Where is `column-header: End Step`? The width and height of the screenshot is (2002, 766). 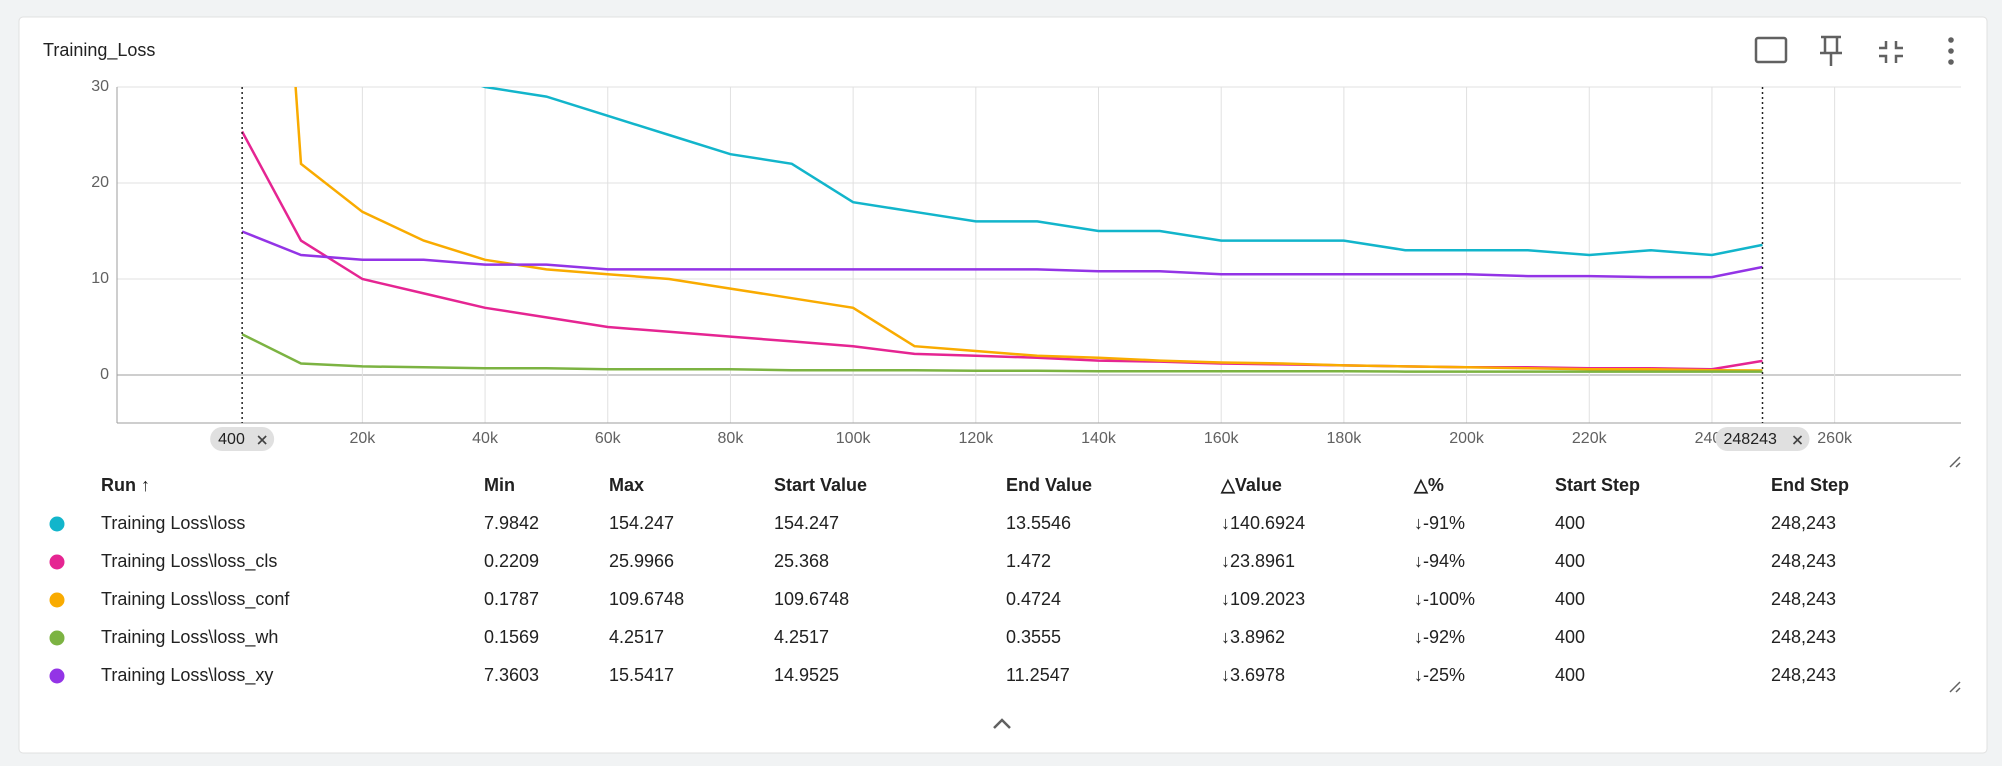
column-header: End Step is located at coordinates (1810, 485).